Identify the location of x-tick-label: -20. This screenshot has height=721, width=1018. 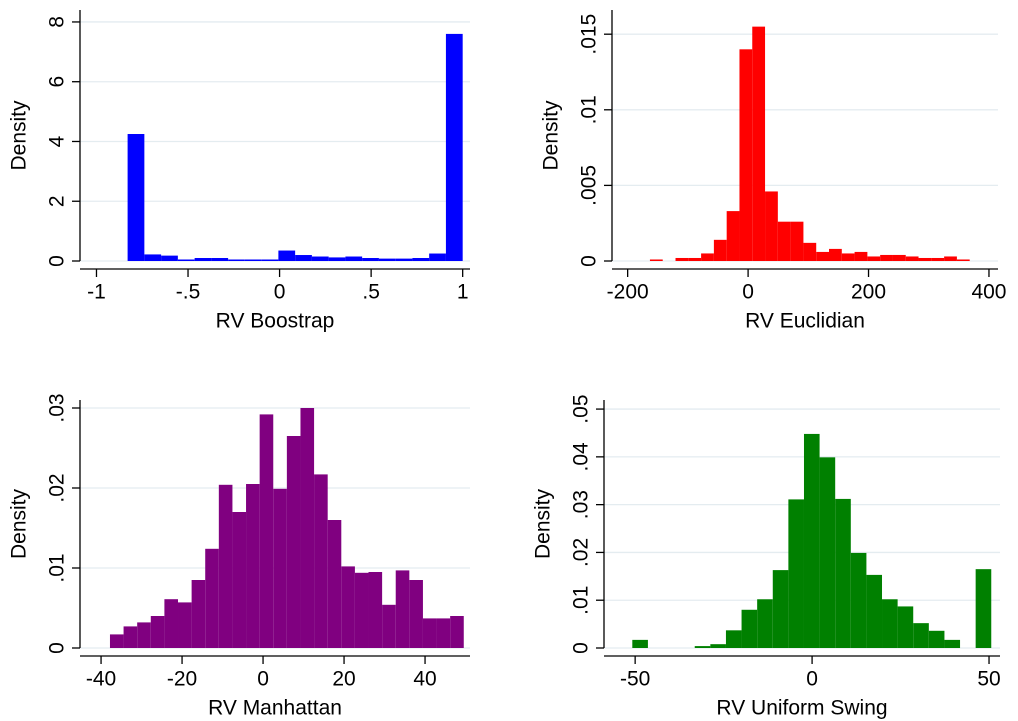
(182, 679).